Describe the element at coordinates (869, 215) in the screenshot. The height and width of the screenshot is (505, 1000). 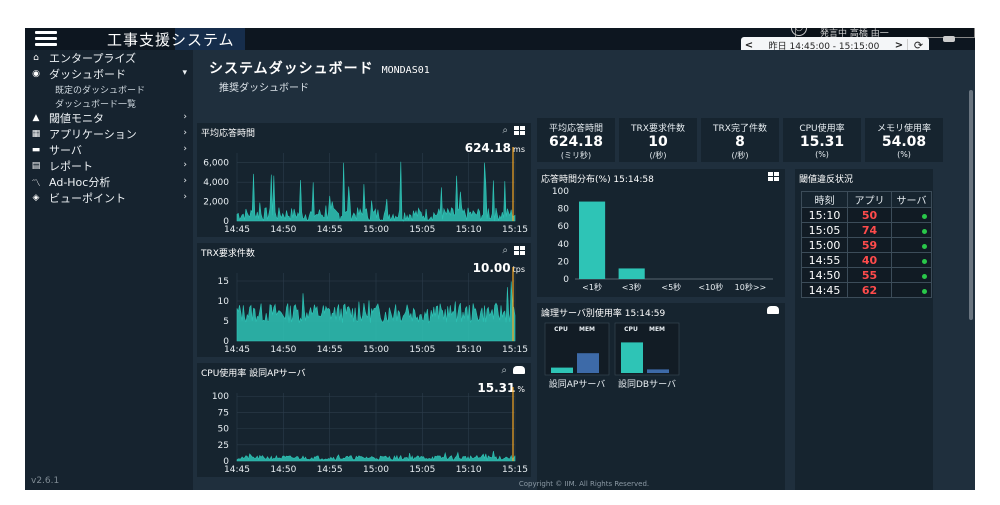
I see `row-app-violations: 50` at that location.